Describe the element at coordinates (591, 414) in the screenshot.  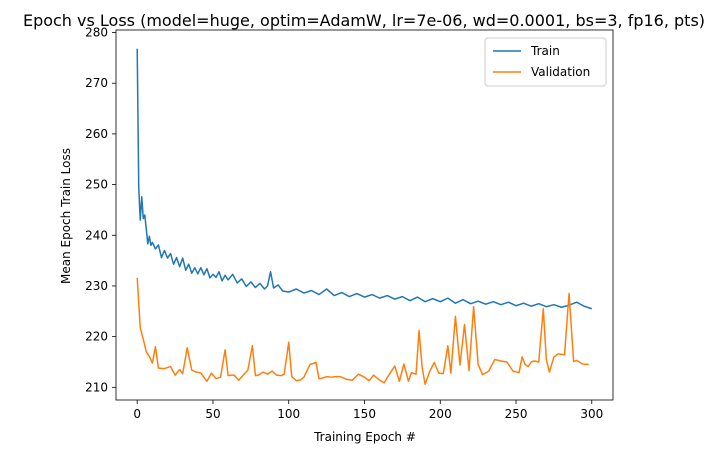
I see `x-tick-label: 300` at that location.